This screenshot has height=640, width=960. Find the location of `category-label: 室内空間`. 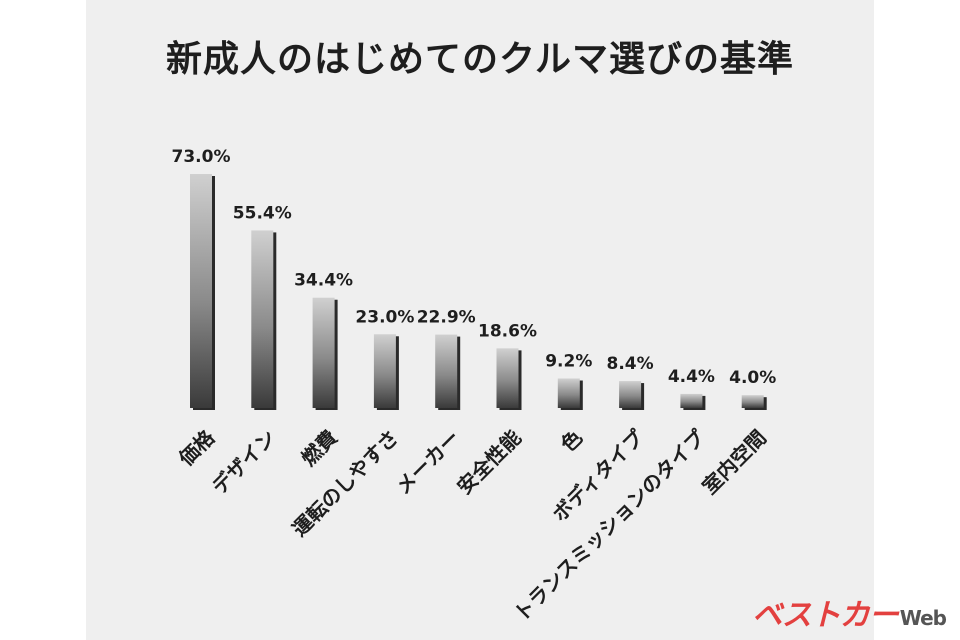

category-label: 室内空間 is located at coordinates (734, 462).